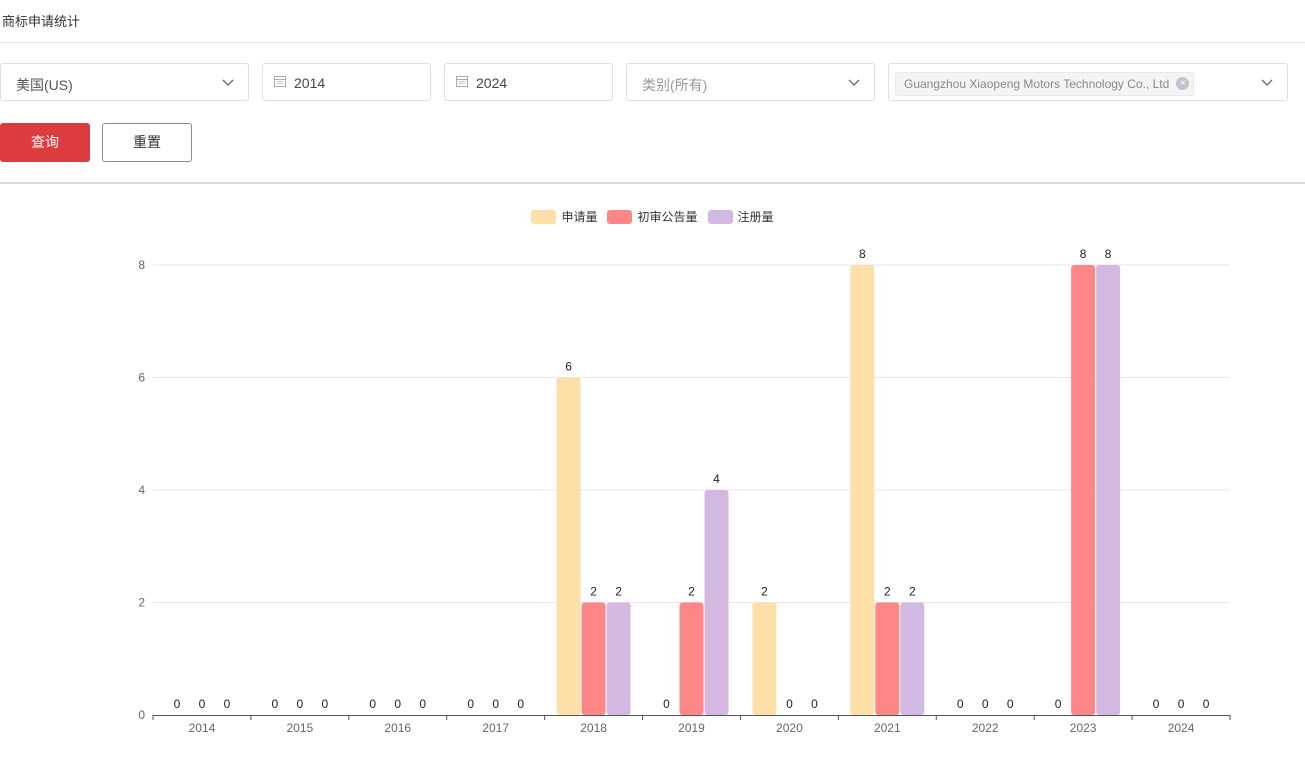  What do you see at coordinates (202, 728) in the screenshot?
I see `x-tick-label: 2014` at bounding box center [202, 728].